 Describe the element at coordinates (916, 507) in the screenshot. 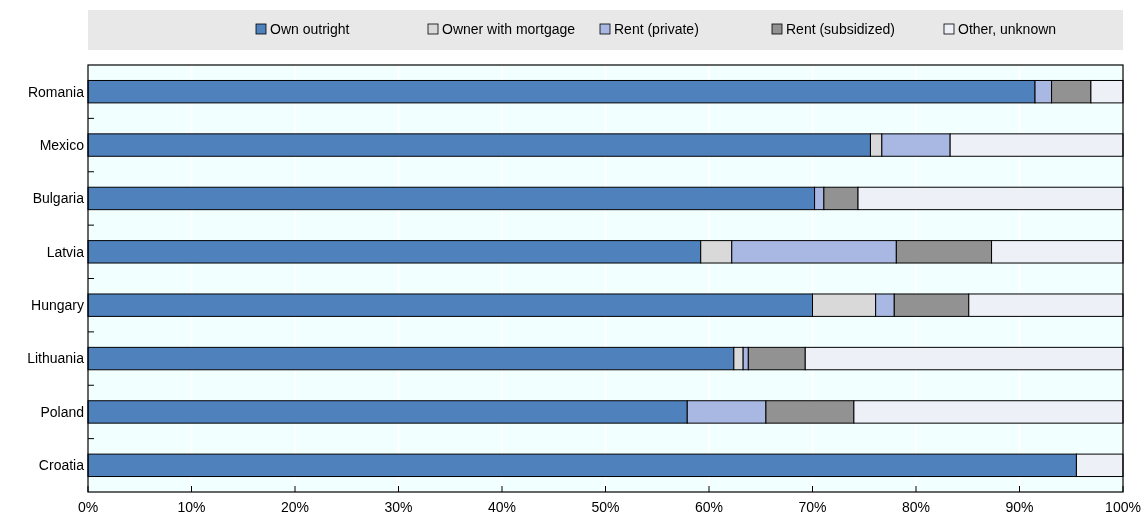

I see `x-tick-label: 80%` at that location.